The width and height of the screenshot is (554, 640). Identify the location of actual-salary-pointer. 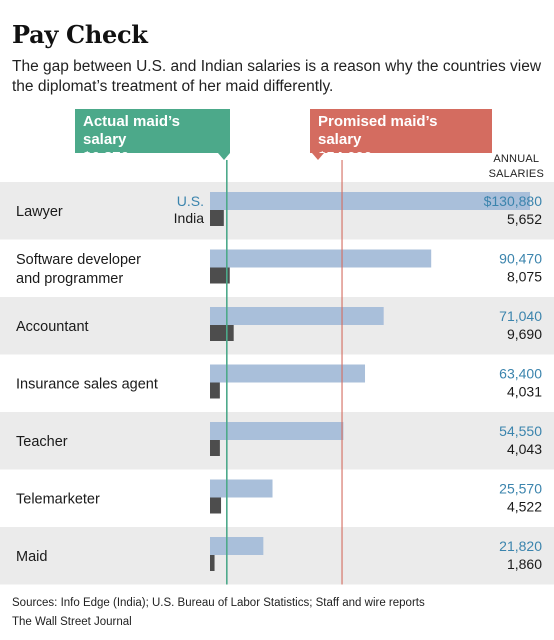
(224, 156).